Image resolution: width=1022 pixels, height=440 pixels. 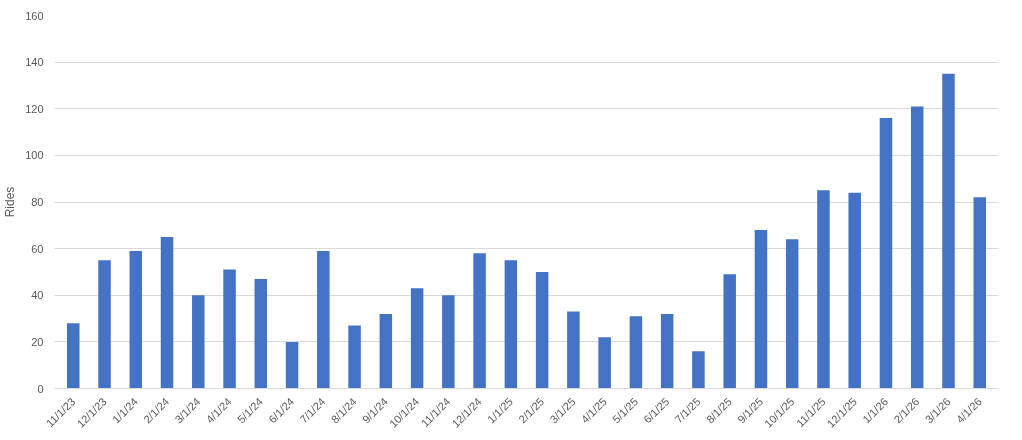 I want to click on y-tick-label: 20, so click(x=37, y=341).